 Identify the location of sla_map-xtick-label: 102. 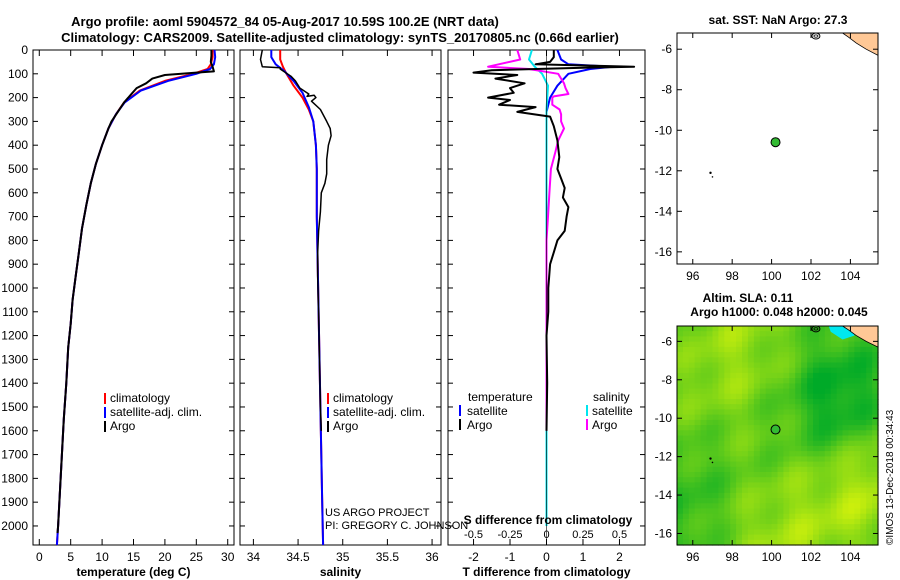
(811, 557).